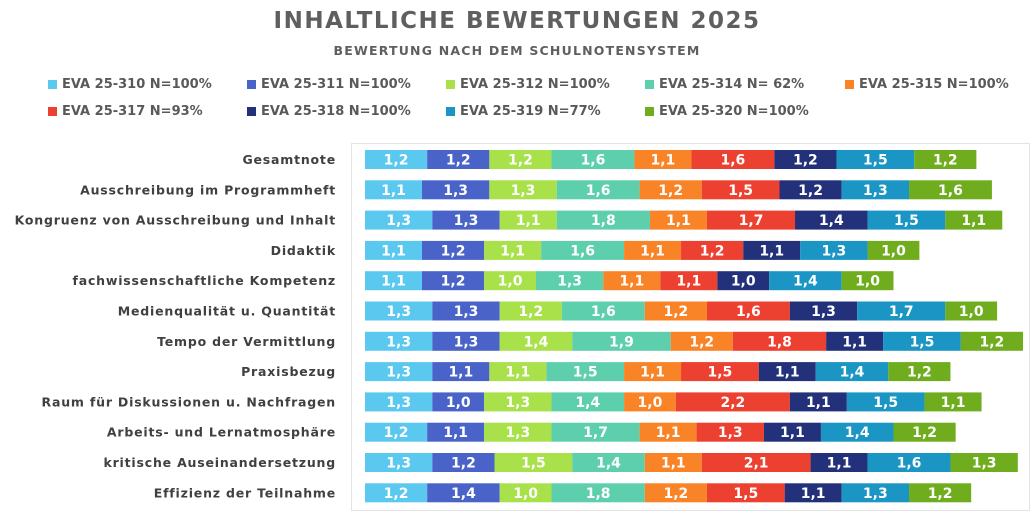 Image resolution: width=1034 pixels, height=525 pixels. I want to click on legend-label: EVA 25-317 N=93%, so click(132, 111).